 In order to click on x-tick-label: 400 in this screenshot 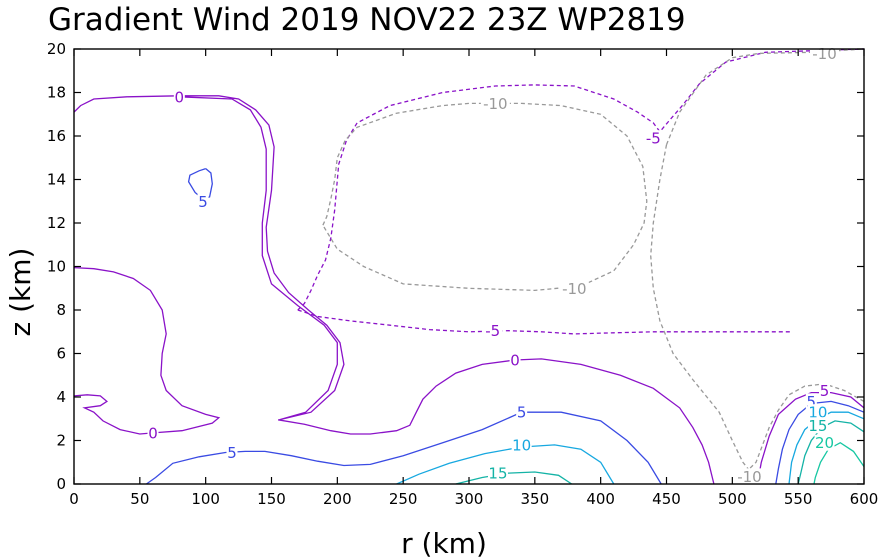, I will do `click(600, 499)`.